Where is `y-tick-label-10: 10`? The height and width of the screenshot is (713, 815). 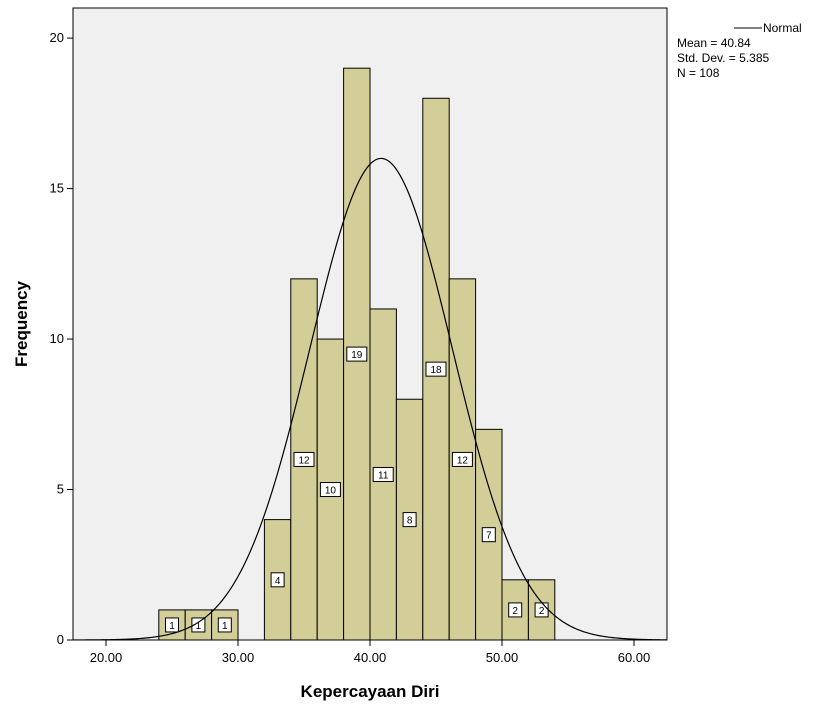
y-tick-label-10: 10 is located at coordinates (57, 338).